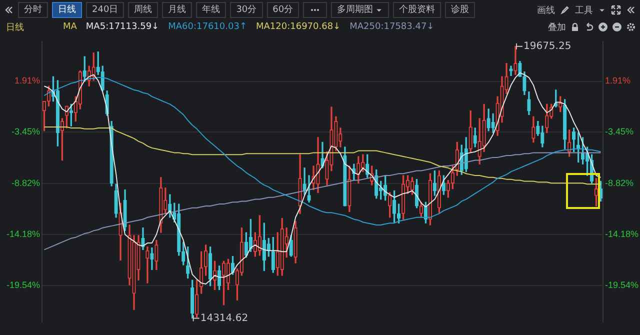 The height and width of the screenshot is (335, 640). Describe the element at coordinates (246, 10) in the screenshot. I see `text: 30分` at that location.